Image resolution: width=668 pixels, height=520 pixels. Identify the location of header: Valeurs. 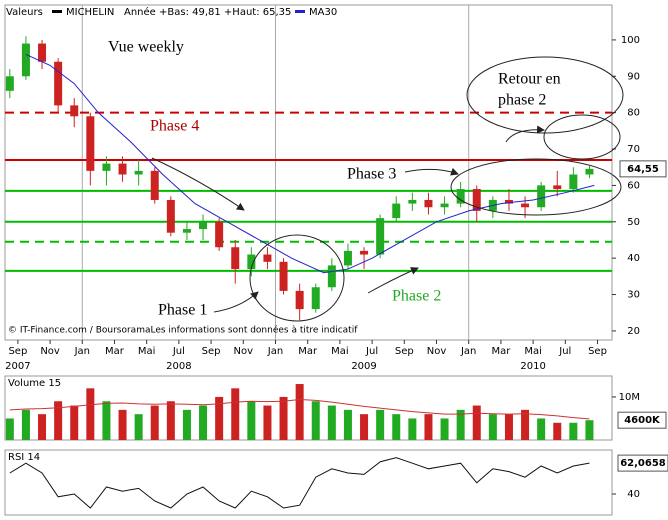
(24, 12).